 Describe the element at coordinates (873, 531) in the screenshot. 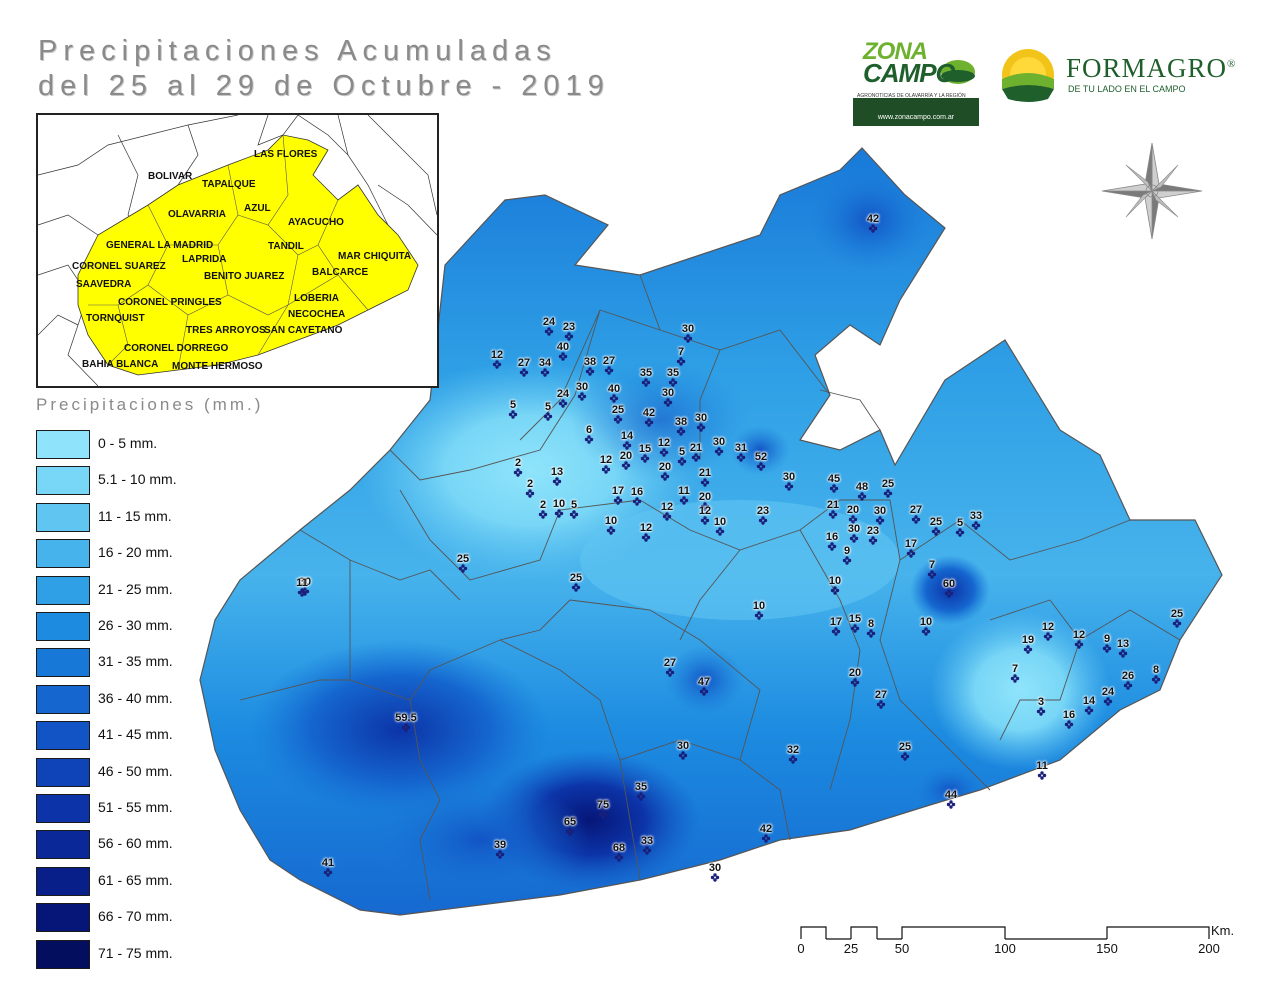

I see `station-value-label: 23` at that location.